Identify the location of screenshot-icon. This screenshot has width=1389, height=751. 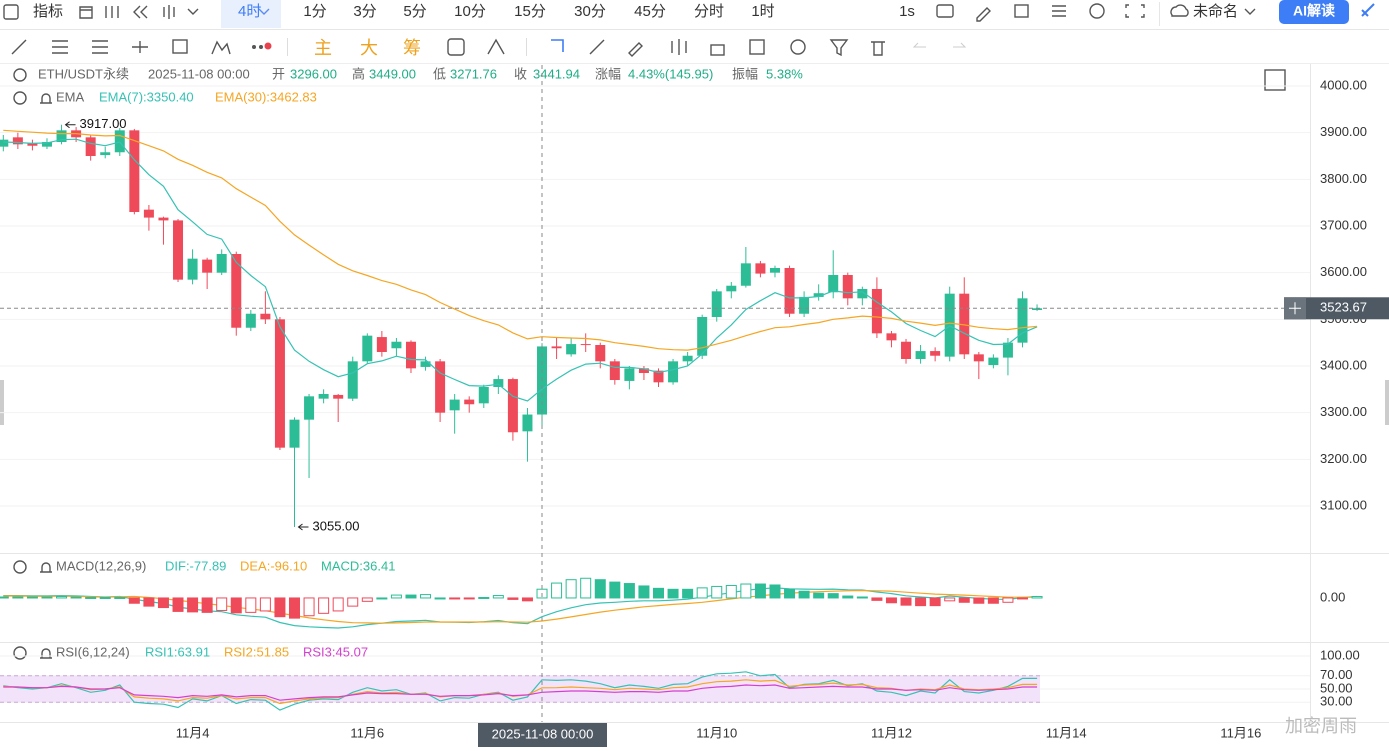
(945, 11).